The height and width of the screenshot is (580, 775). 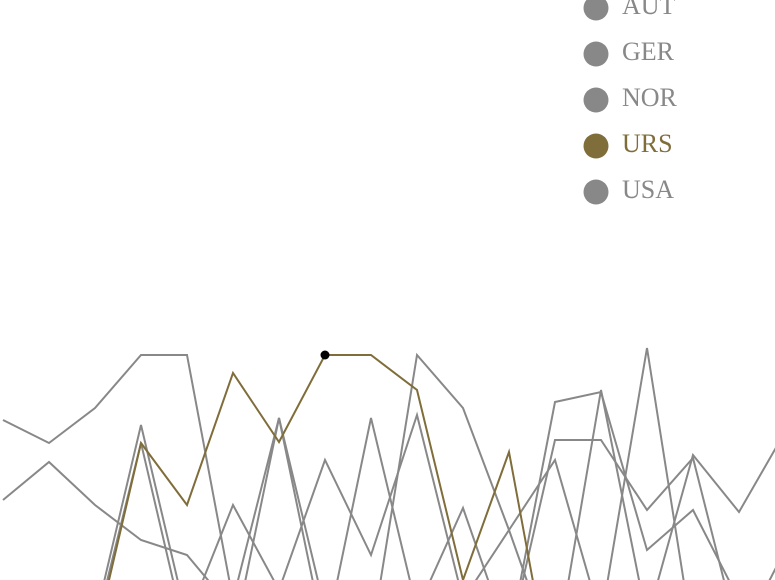 What do you see at coordinates (647, 143) in the screenshot?
I see `legend-label: URS` at bounding box center [647, 143].